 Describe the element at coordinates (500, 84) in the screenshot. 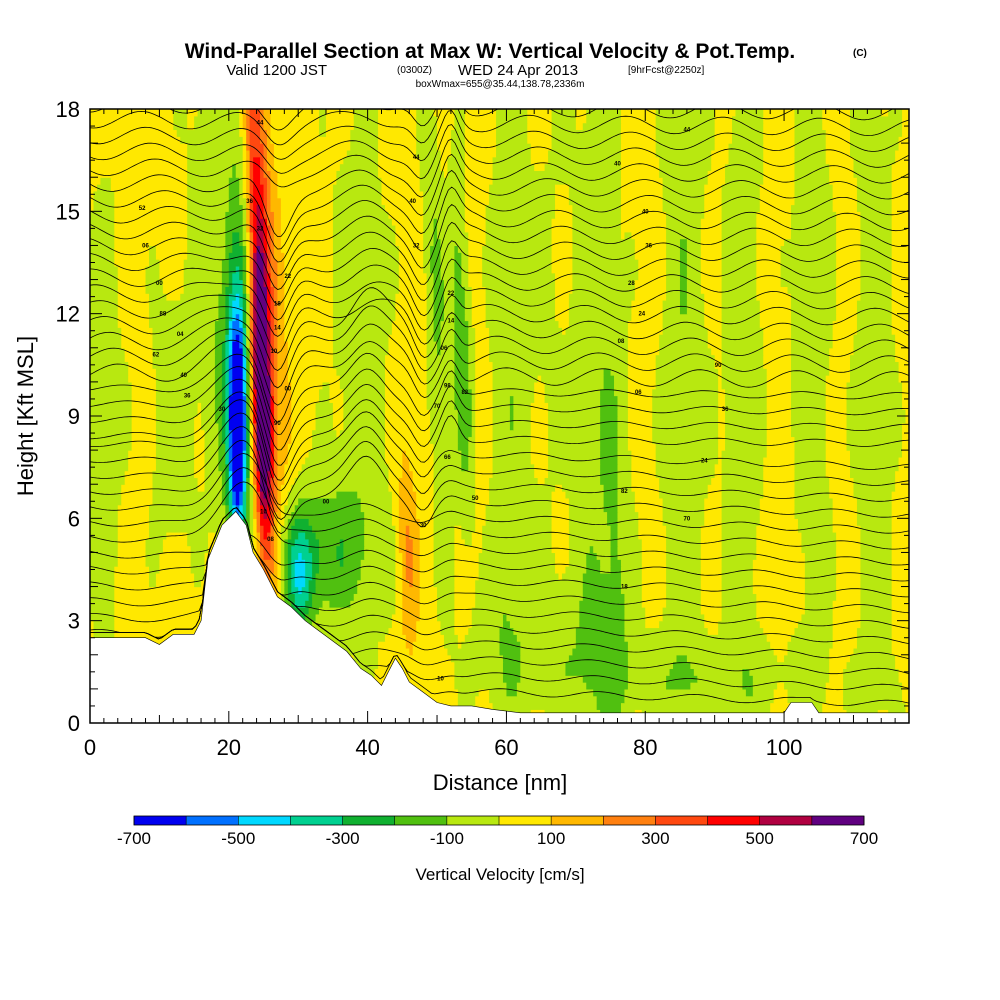

I see `subtitle-box: boxWmax=655@35.44,138.78,2336m` at that location.